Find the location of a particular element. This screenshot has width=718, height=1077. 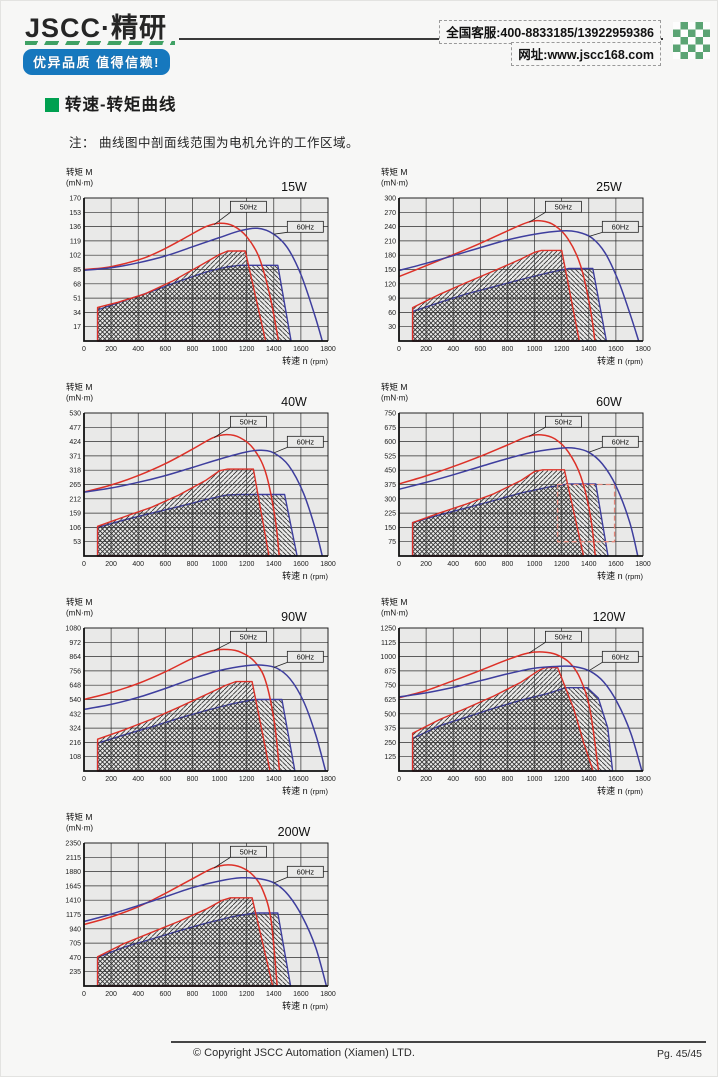

svg-text: 600 is located at coordinates (390, 442).